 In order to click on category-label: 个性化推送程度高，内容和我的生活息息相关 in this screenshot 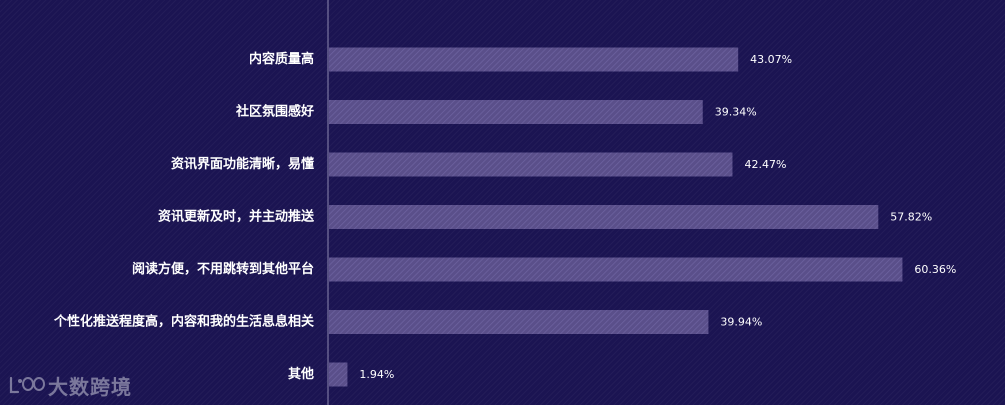, I will do `click(183, 322)`.